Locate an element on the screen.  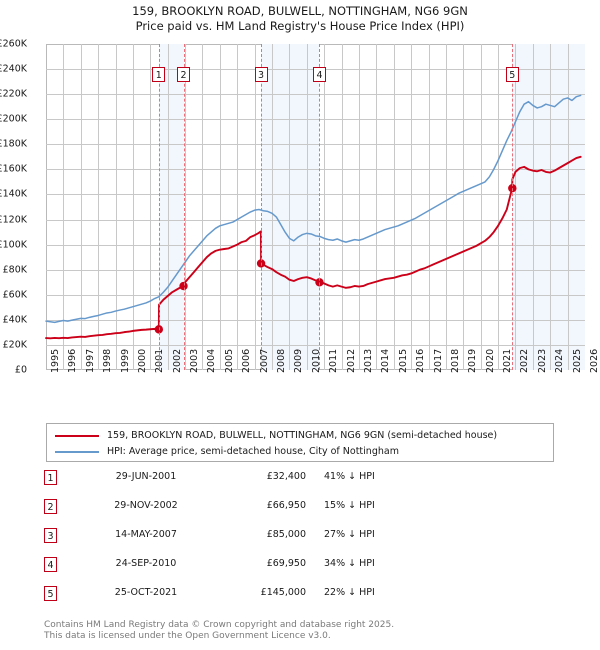
table-row: 3 14-MAY-2007 £85,000 27% ↓ HPI is located at coordinates (259, 540).